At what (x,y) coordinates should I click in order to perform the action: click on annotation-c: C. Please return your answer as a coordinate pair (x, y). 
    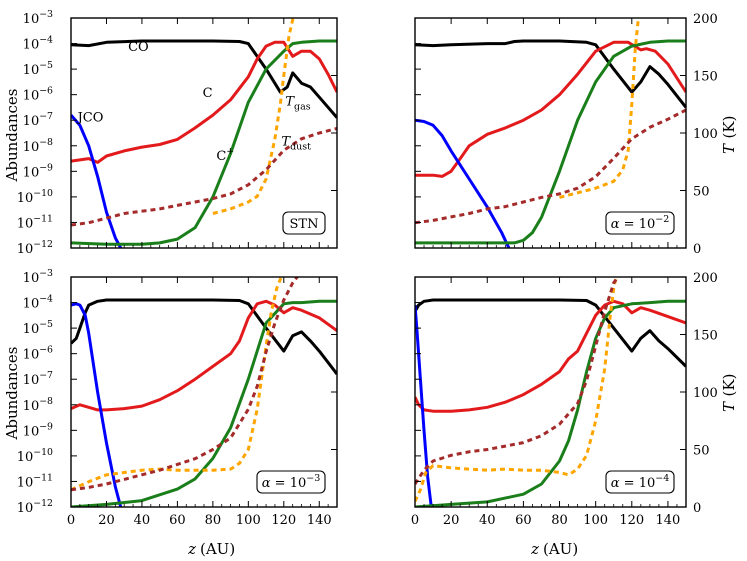
    Looking at the image, I should click on (208, 93).